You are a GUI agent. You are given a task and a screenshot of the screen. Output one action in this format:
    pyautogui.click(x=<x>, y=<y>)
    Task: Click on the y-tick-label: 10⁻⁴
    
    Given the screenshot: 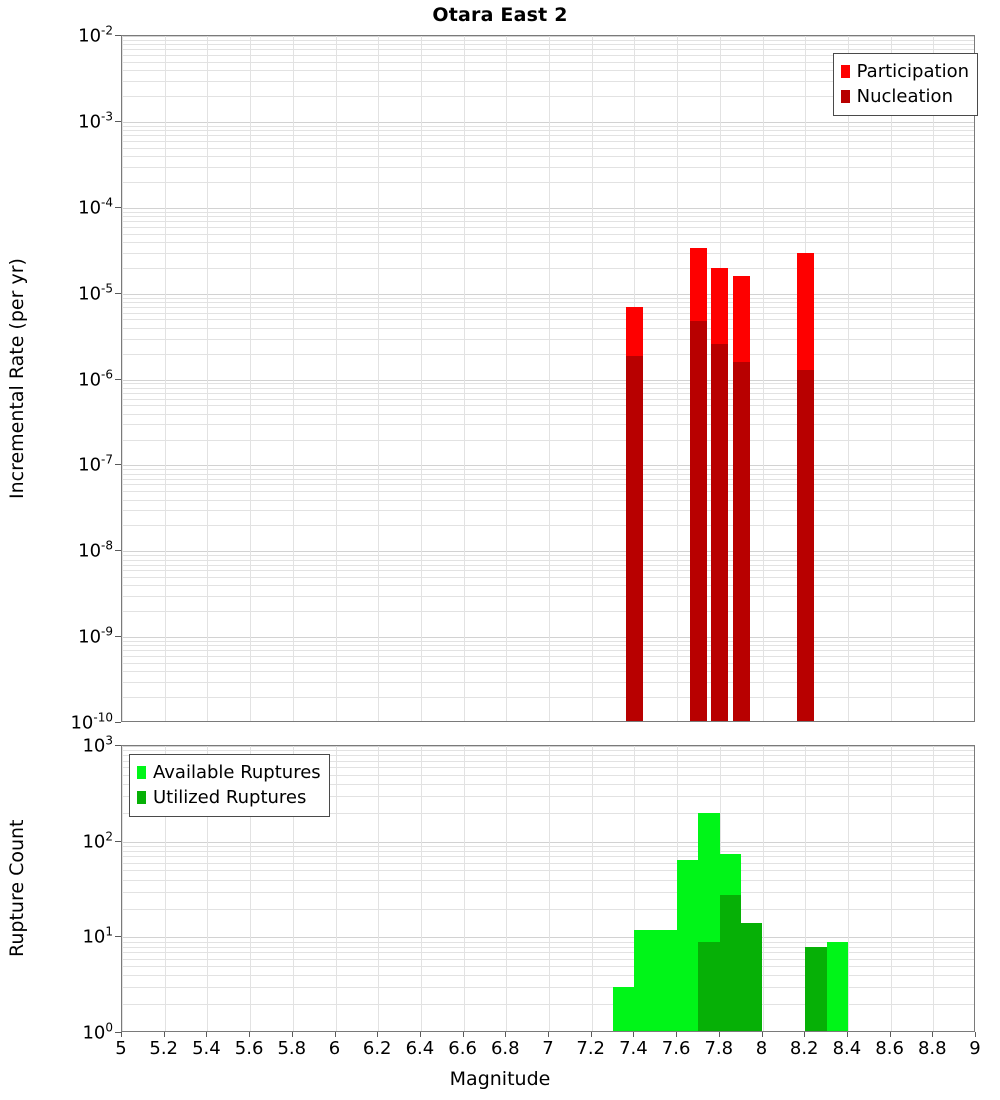 What is the action you would take?
    pyautogui.click(x=95, y=207)
    